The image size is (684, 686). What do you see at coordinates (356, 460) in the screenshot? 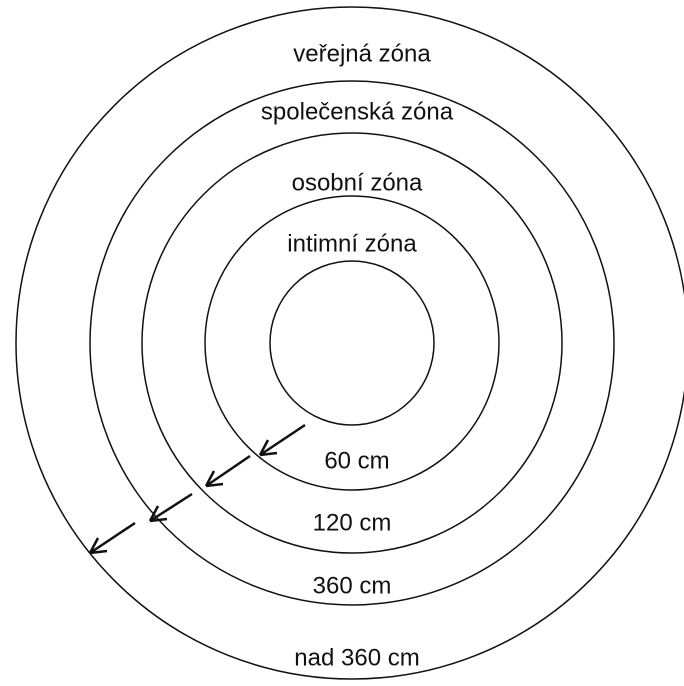
I see `zone-distance: 60 cm` at bounding box center [356, 460].